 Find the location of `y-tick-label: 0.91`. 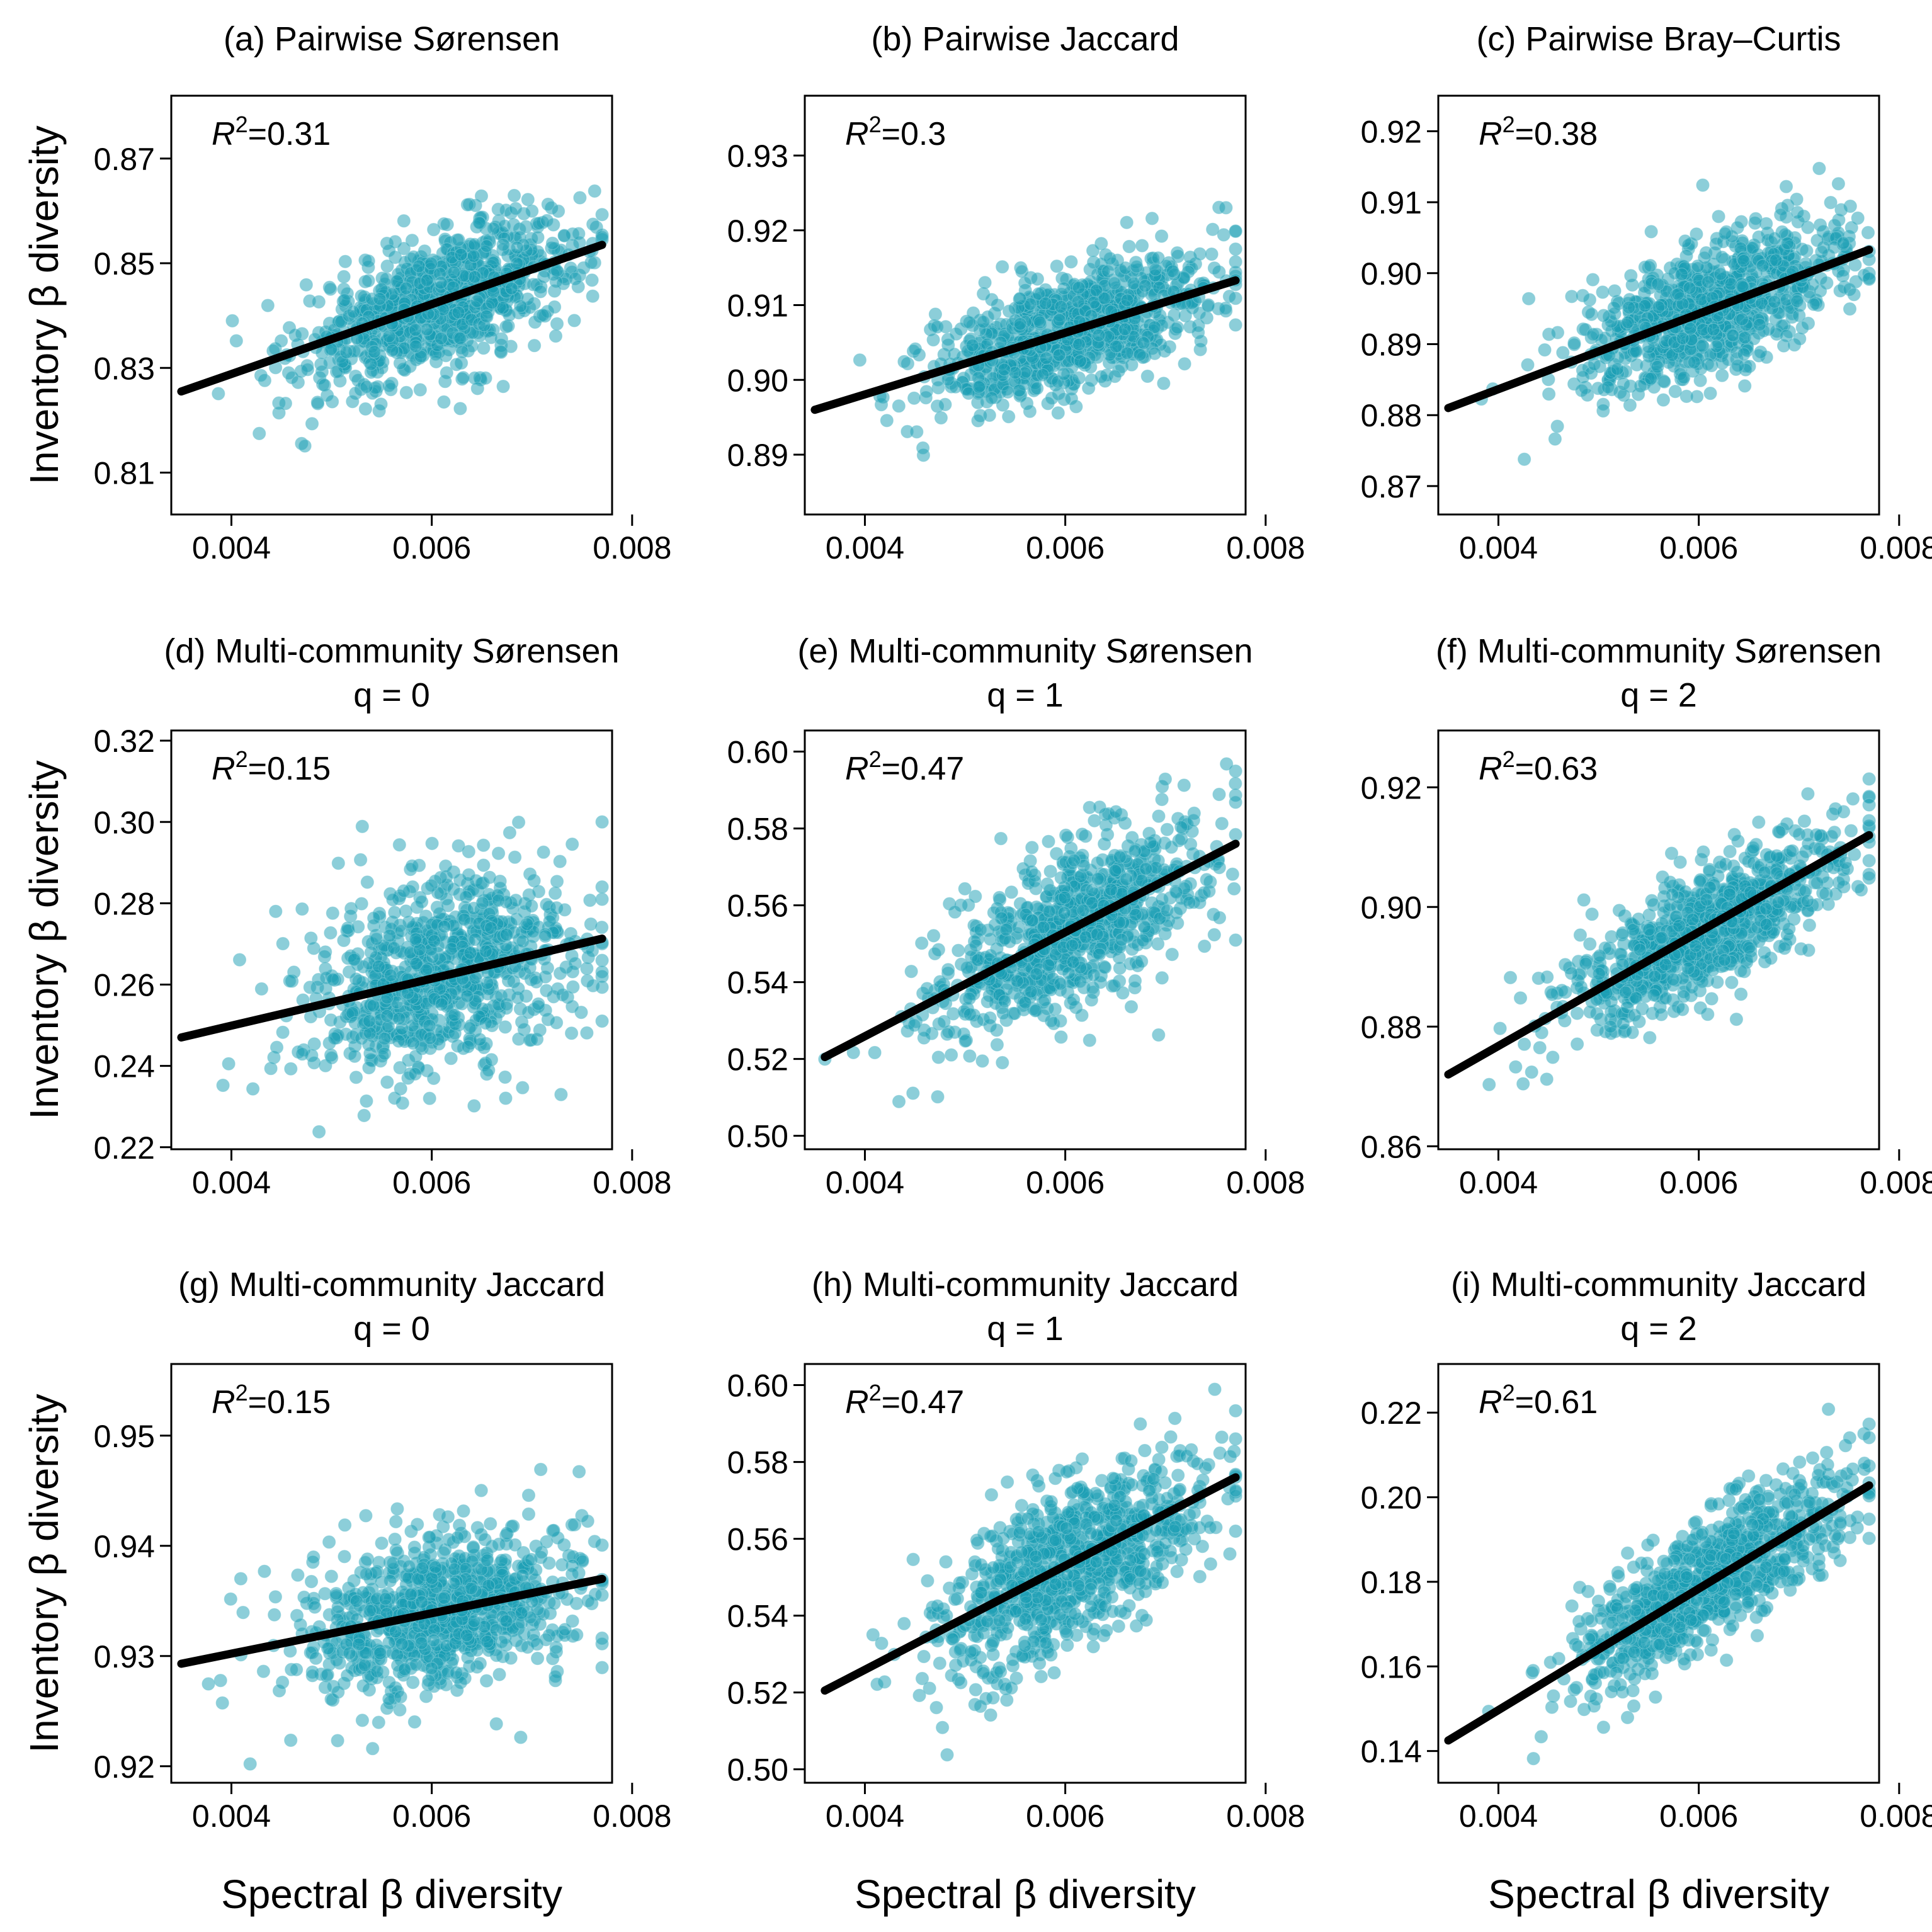

y-tick-label: 0.91 is located at coordinates (1391, 203).